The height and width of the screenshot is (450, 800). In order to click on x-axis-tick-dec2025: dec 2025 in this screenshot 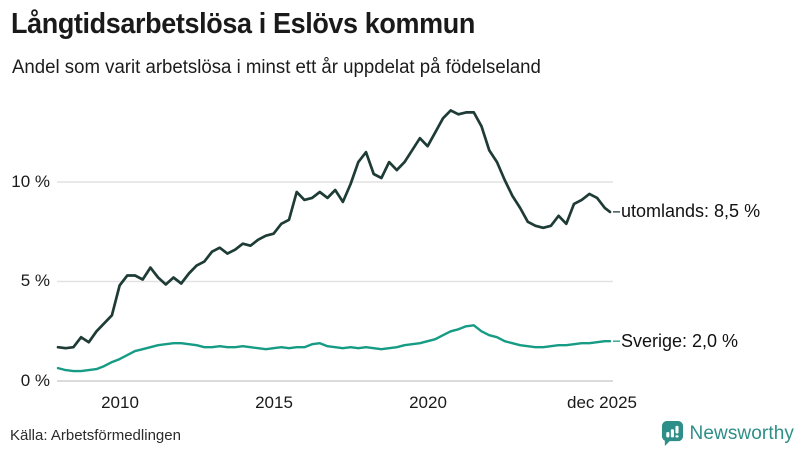, I will do `click(602, 402)`.